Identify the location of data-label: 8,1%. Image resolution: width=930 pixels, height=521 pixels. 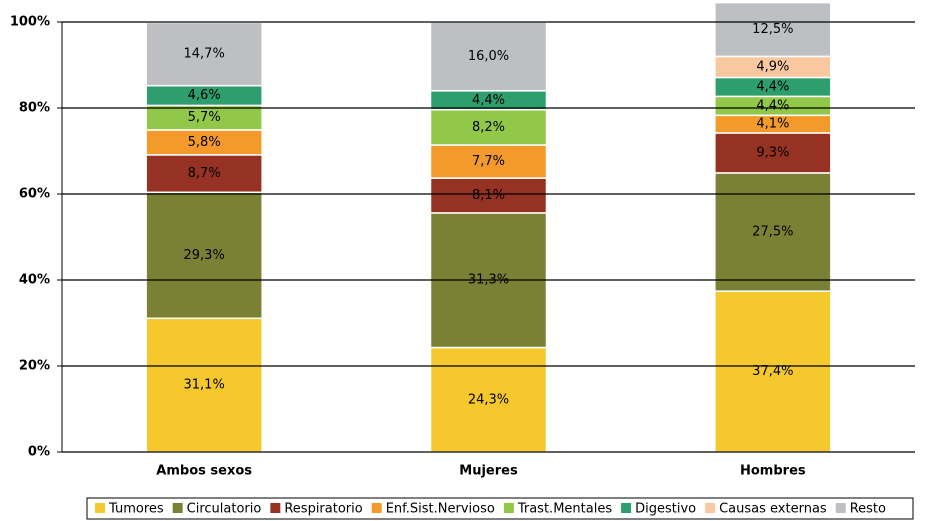
(488, 195).